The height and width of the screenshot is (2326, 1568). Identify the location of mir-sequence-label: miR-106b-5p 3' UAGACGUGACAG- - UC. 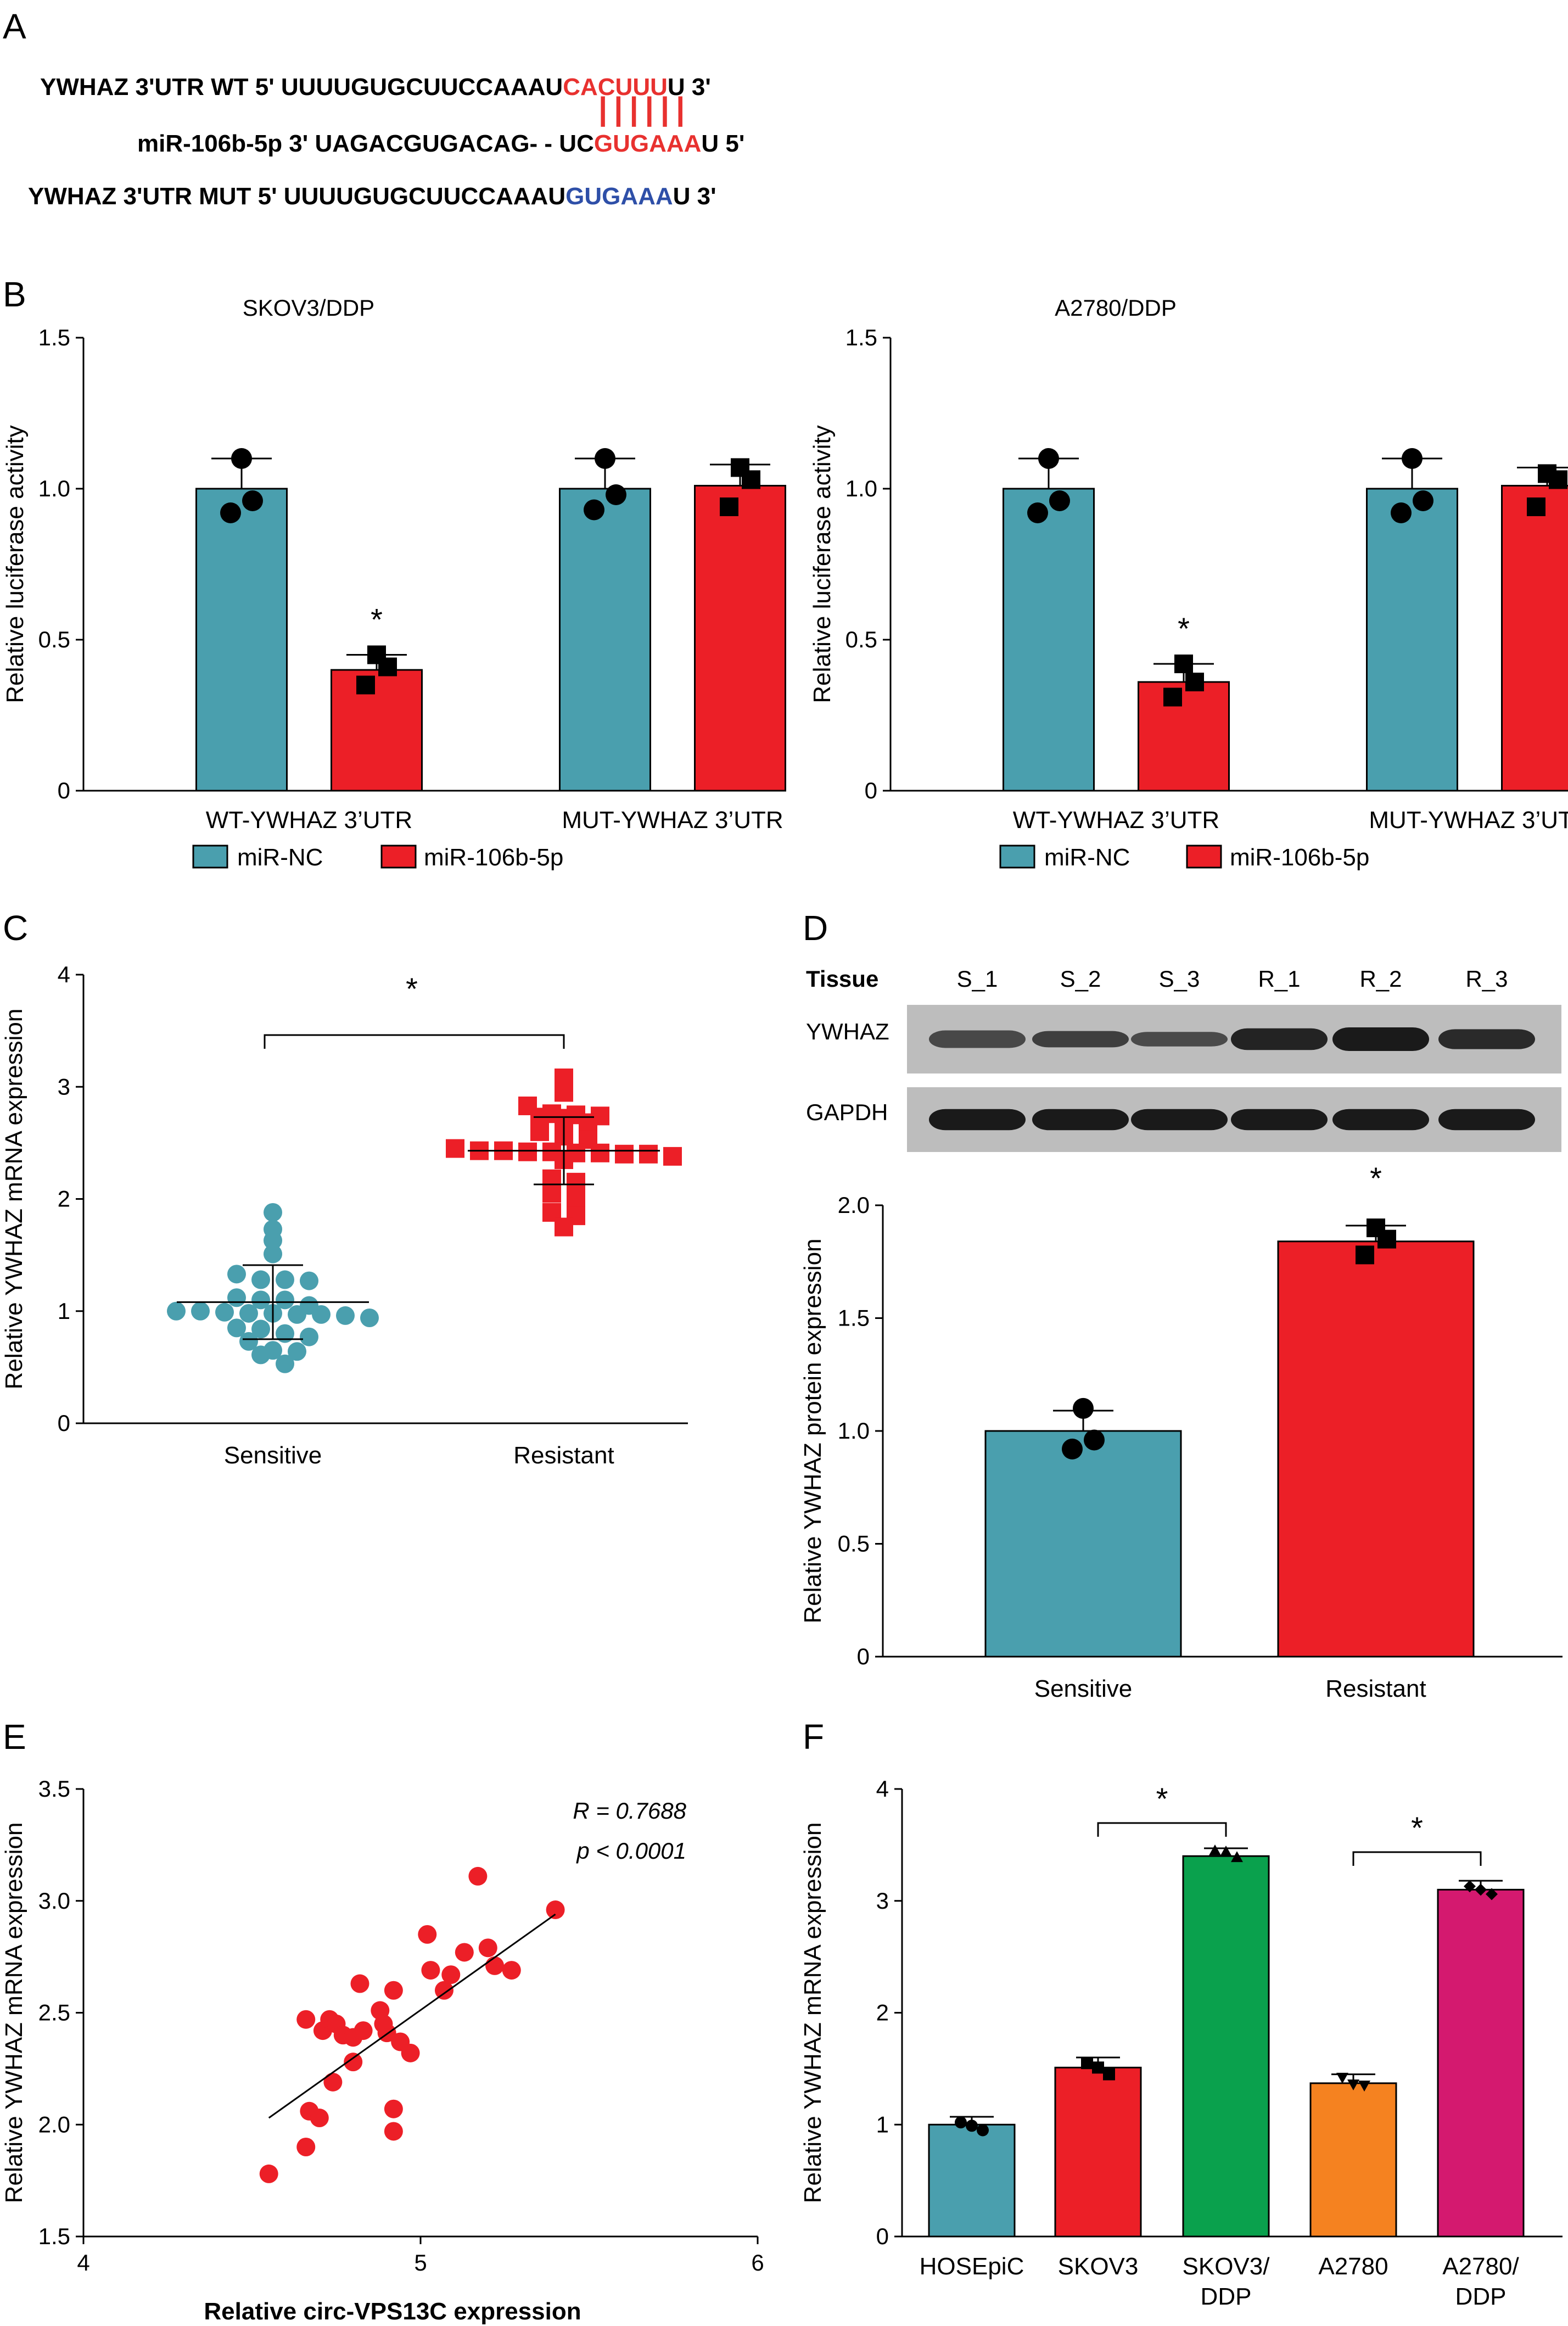
(366, 144).